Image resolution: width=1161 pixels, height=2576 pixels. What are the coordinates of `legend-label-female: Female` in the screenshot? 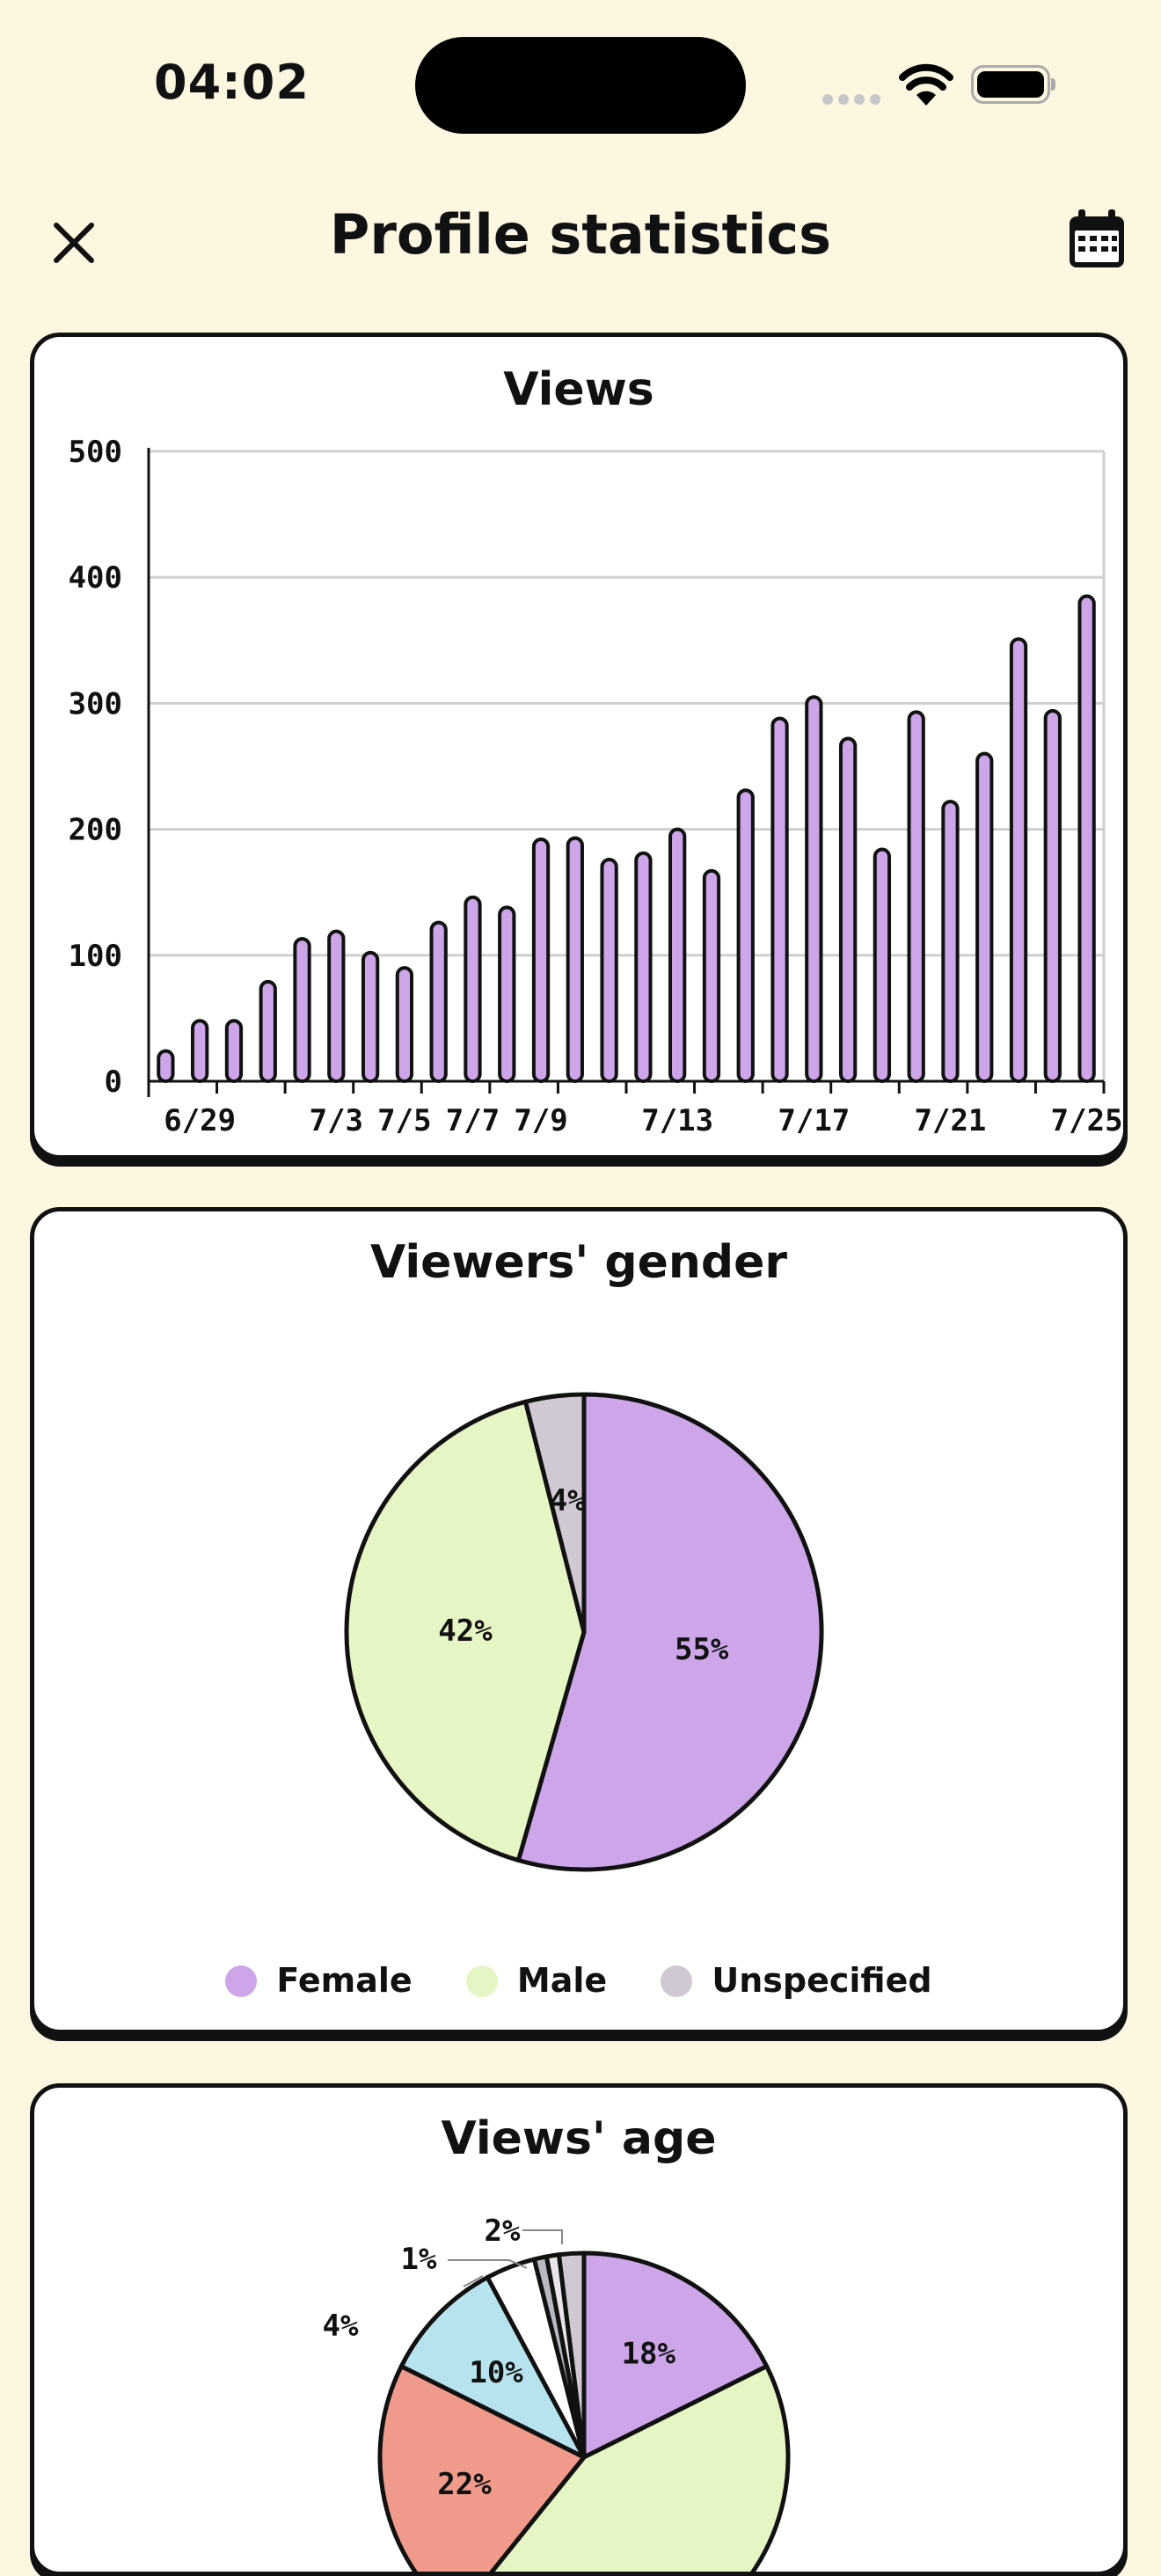 It's located at (344, 1980).